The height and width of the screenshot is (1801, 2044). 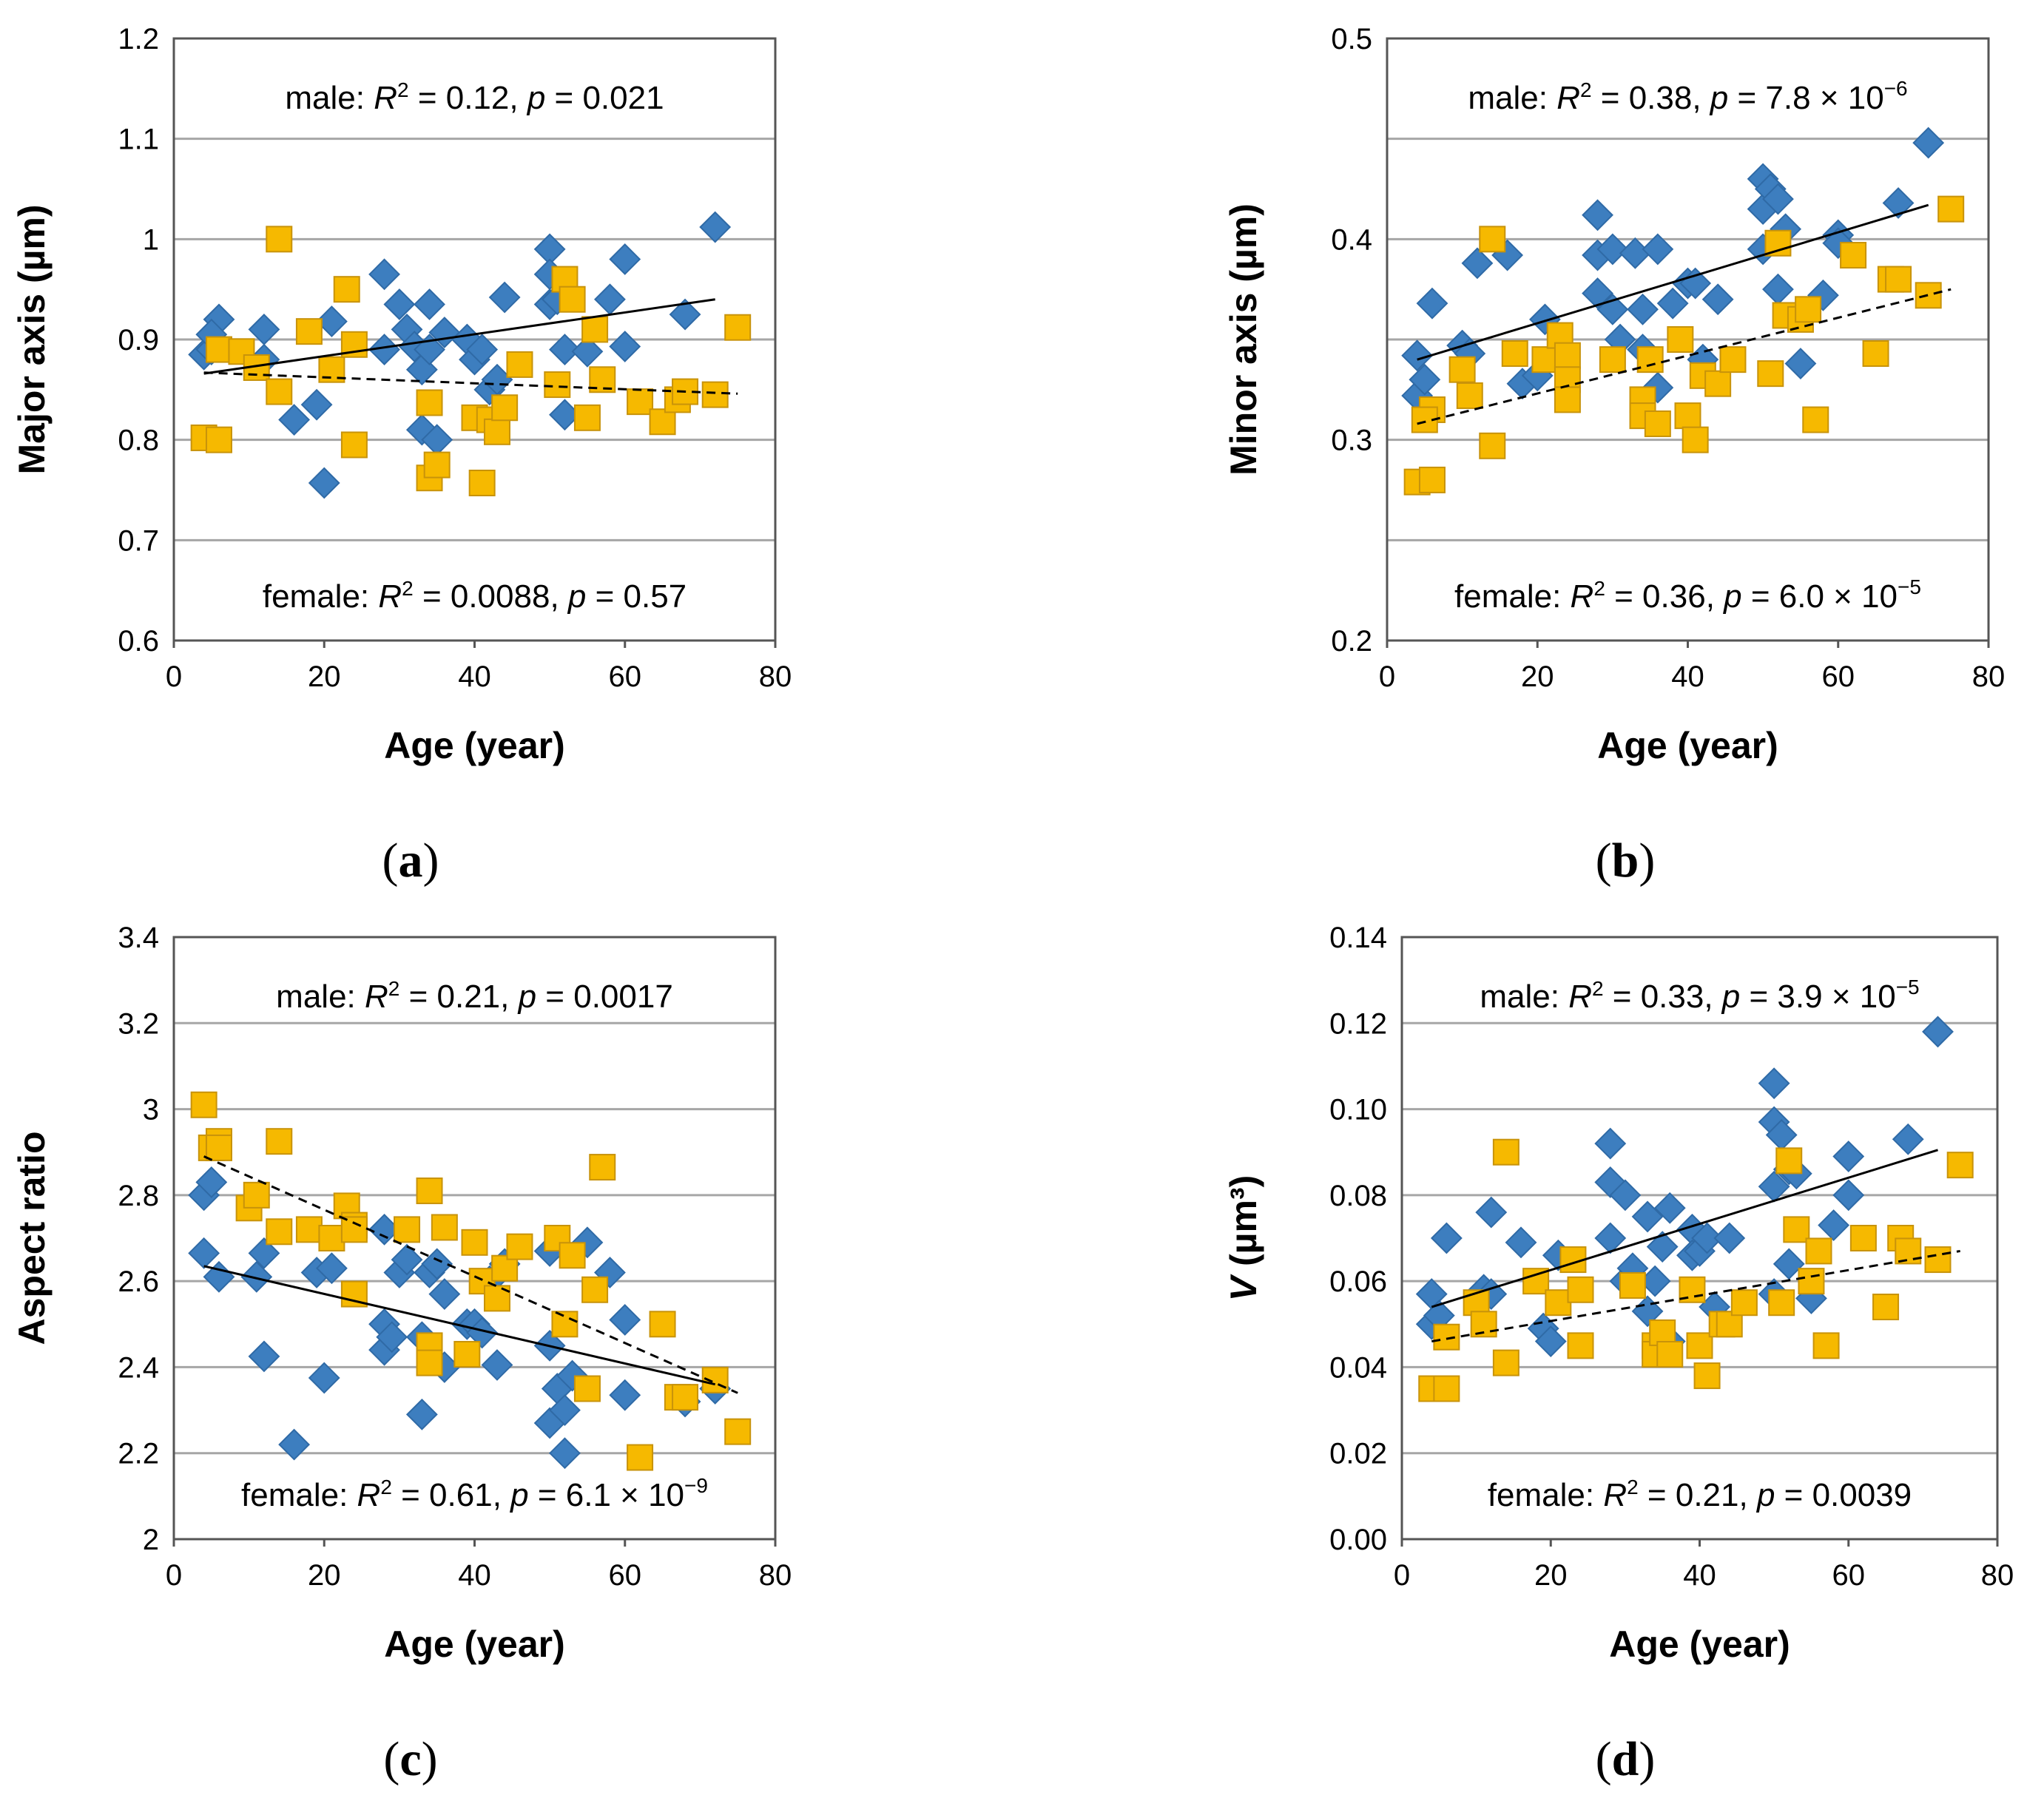 I want to click on y-tick-label: 2, so click(x=151, y=1540).